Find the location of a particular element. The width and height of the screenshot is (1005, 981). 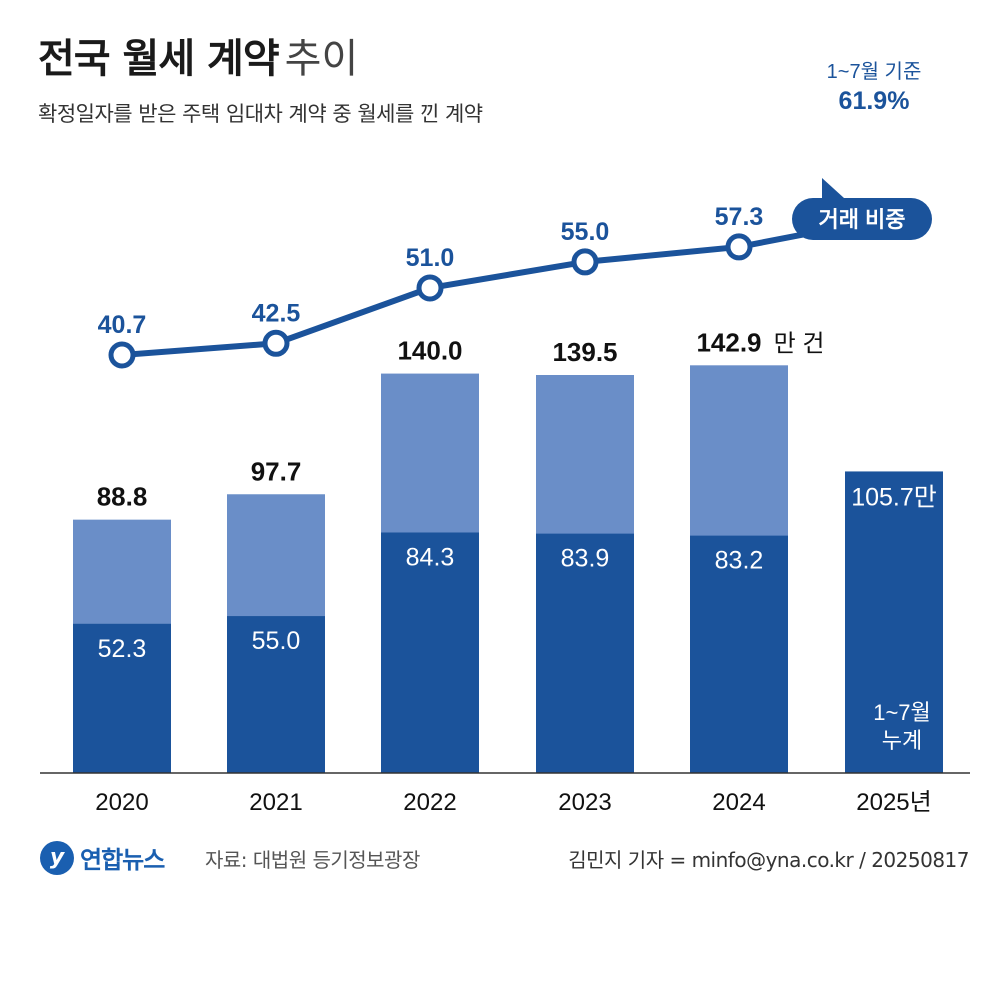

unit-label: 만 건 is located at coordinates (799, 343).